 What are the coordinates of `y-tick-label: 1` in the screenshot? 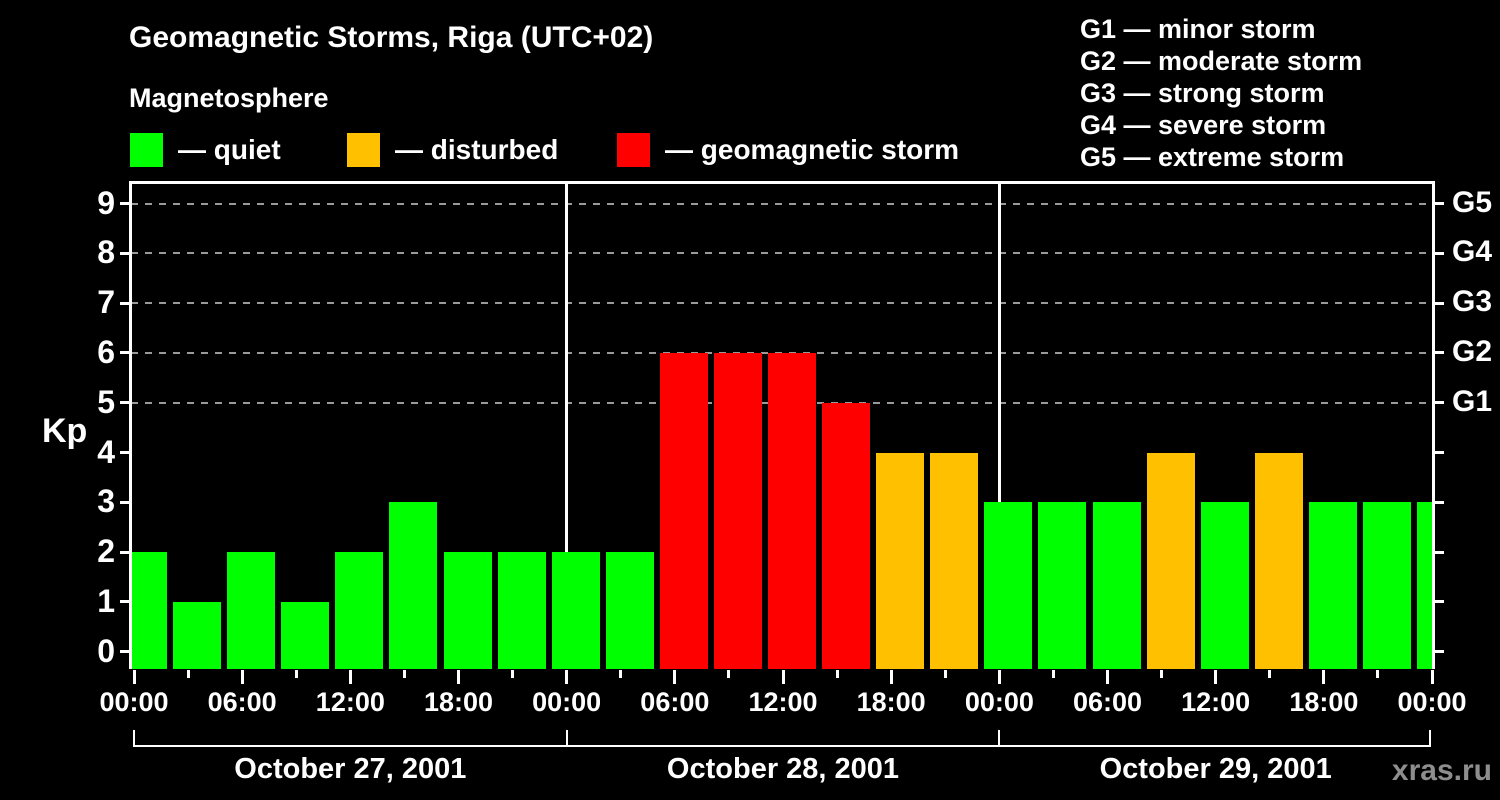 It's located at (106, 600).